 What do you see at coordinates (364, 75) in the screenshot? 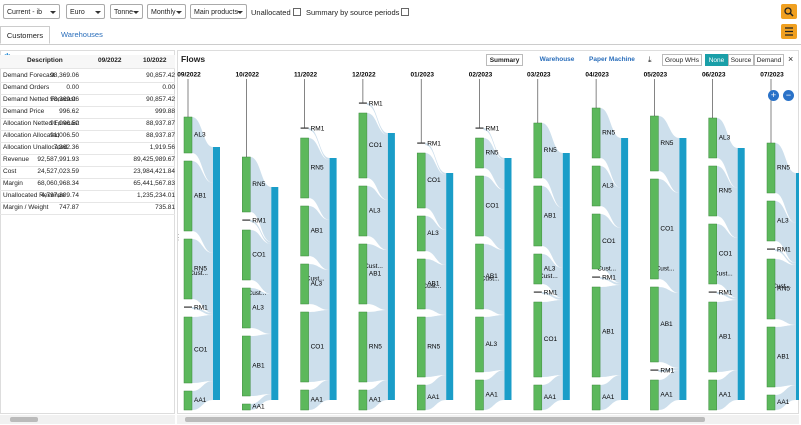
I see `period-label: 12/2022` at bounding box center [364, 75].